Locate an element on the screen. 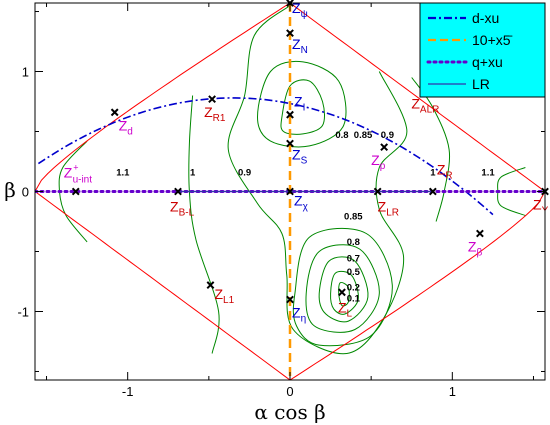 This screenshot has height=425, width=550. point-label: ZB-L is located at coordinates (182, 209).